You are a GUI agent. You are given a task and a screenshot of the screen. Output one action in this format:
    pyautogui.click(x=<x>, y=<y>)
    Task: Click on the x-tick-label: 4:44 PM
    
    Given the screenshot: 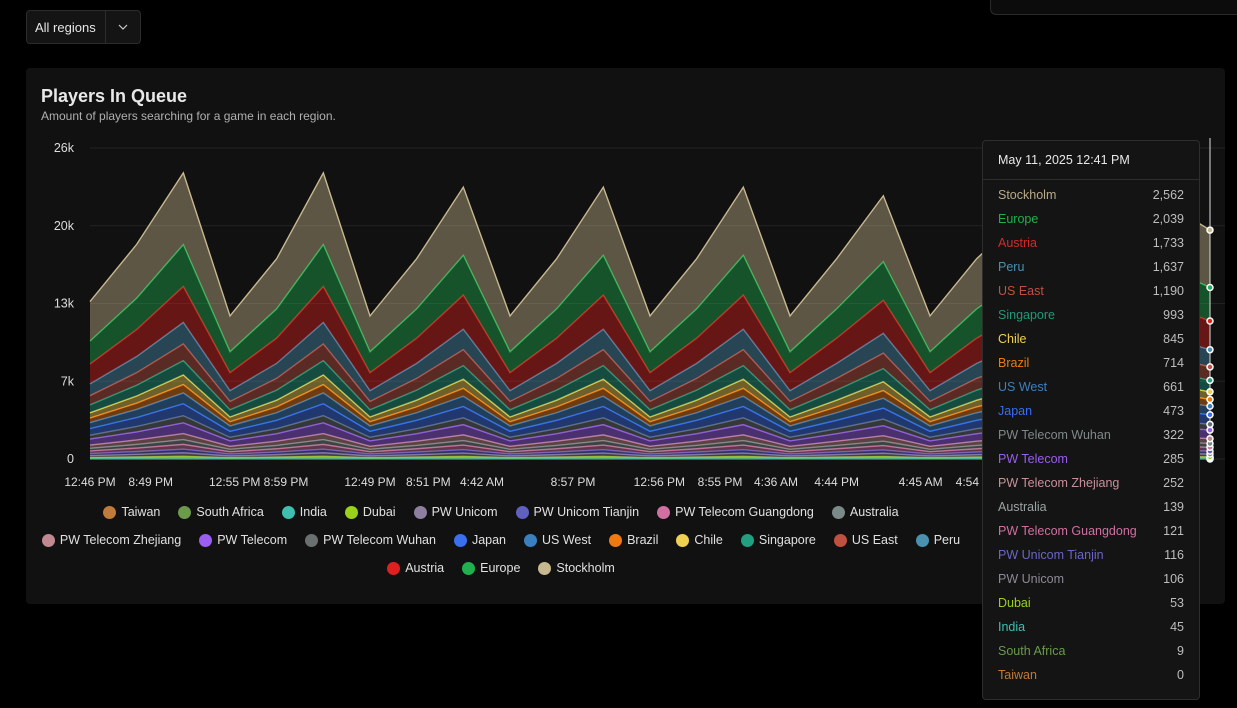 What is the action you would take?
    pyautogui.click(x=836, y=482)
    